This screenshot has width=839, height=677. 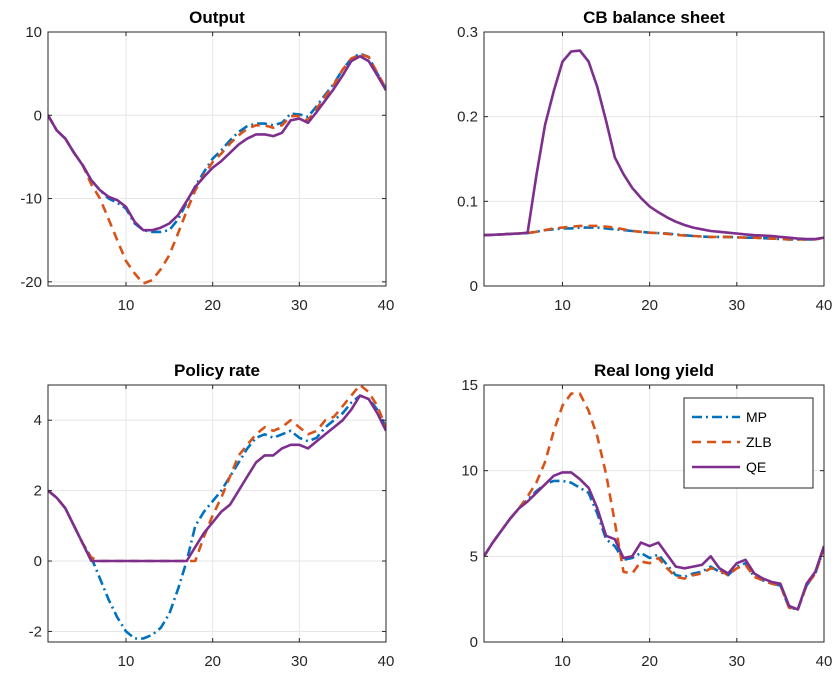 I want to click on legend-box, so click(x=748, y=443).